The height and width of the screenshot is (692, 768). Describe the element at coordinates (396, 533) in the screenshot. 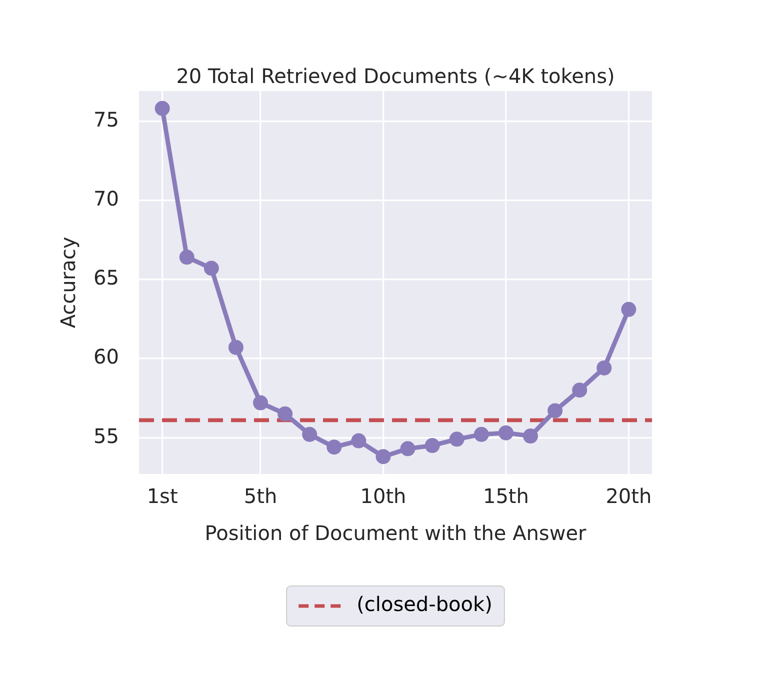

I see `x-axis-title: Position of Document with the Answer` at that location.